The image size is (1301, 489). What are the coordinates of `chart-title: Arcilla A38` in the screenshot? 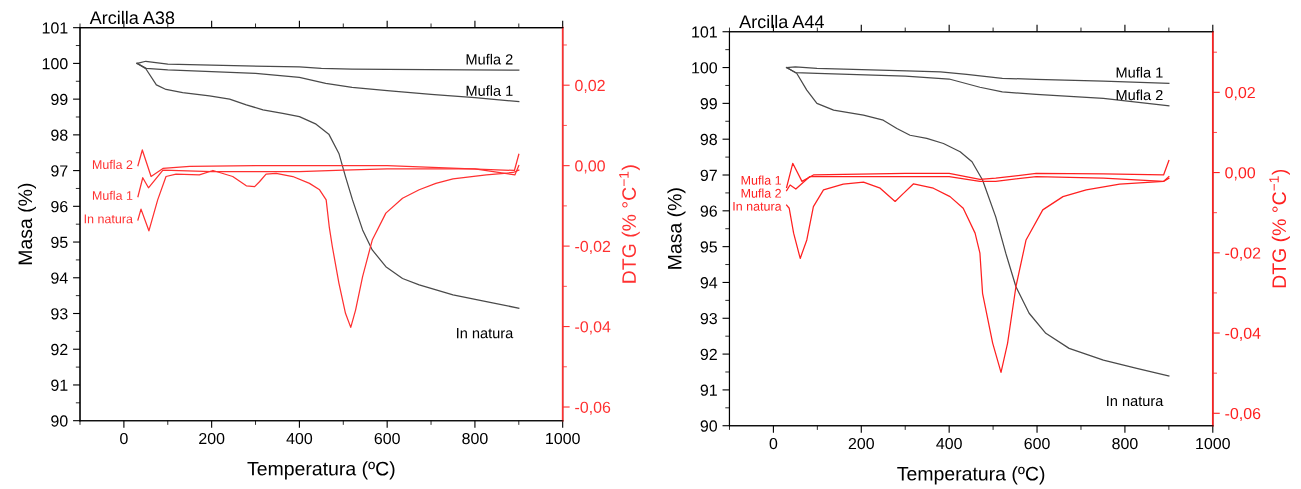 It's located at (132, 17).